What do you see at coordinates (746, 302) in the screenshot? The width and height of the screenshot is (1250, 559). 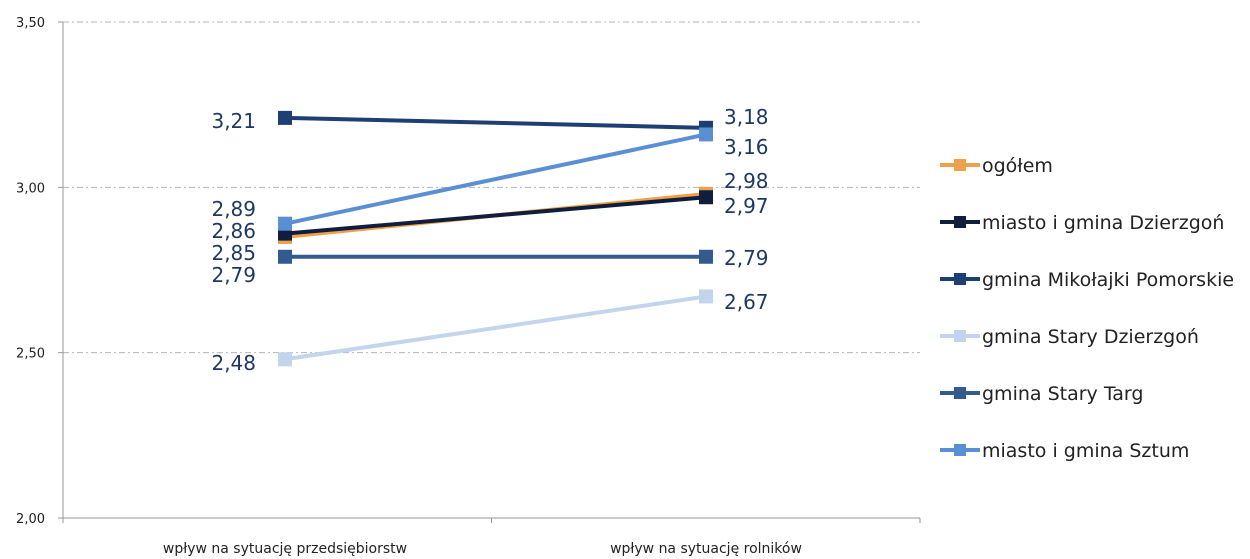 I see `data-label: 2,67` at bounding box center [746, 302].